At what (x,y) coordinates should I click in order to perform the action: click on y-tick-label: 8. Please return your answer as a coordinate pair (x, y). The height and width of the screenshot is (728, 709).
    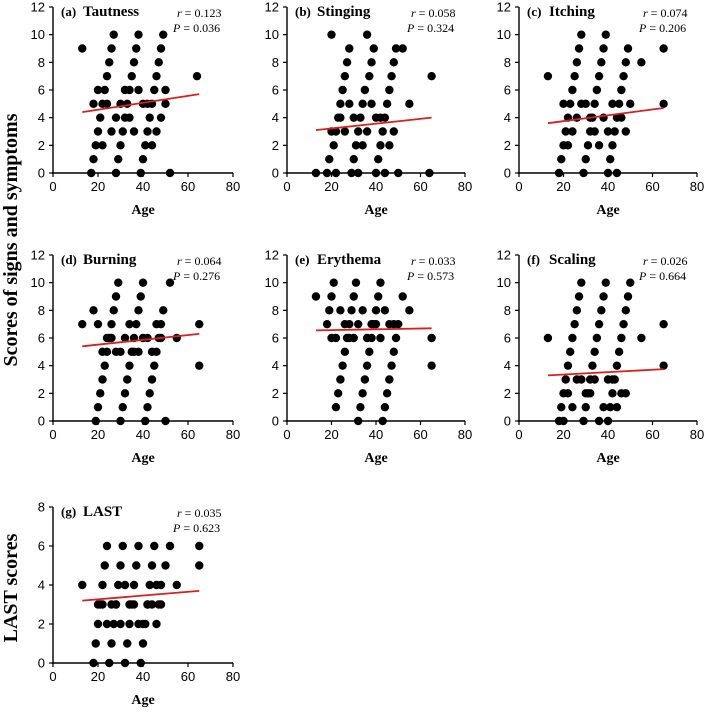
    Looking at the image, I should click on (41, 310).